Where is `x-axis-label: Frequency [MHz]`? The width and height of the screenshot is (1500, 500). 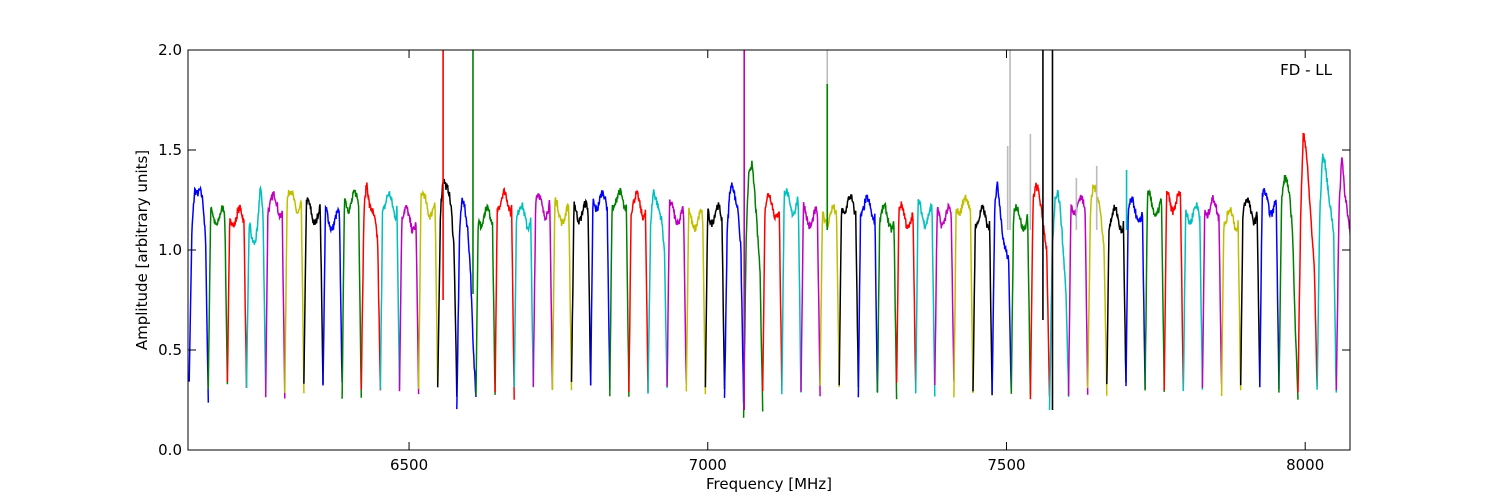
x-axis-label: Frequency [MHz] is located at coordinates (769, 484).